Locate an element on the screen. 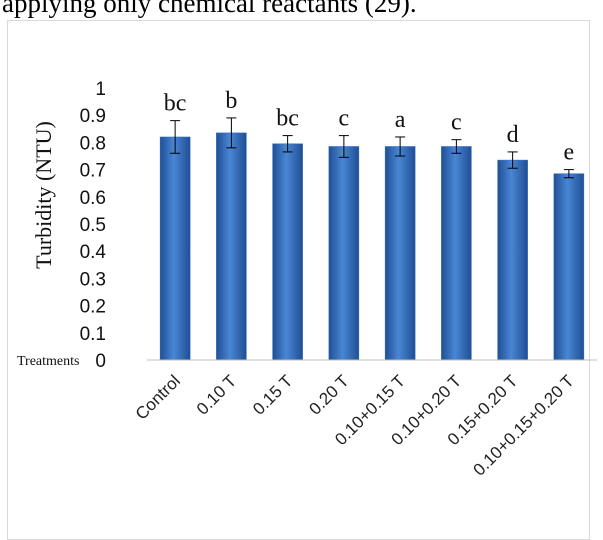 This screenshot has height=540, width=603. error-bars is located at coordinates (372, 148).